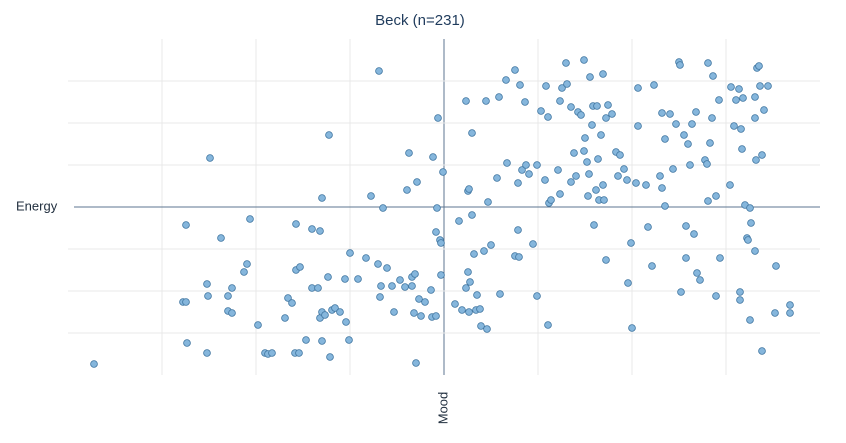 The width and height of the screenshot is (846, 443). What do you see at coordinates (442, 408) in the screenshot?
I see `x-axis-label: Mood` at bounding box center [442, 408].